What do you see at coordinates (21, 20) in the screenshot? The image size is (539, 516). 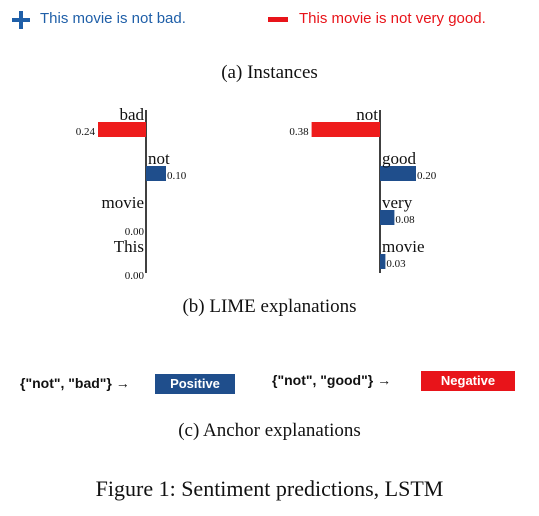 I see `plus-icon` at bounding box center [21, 20].